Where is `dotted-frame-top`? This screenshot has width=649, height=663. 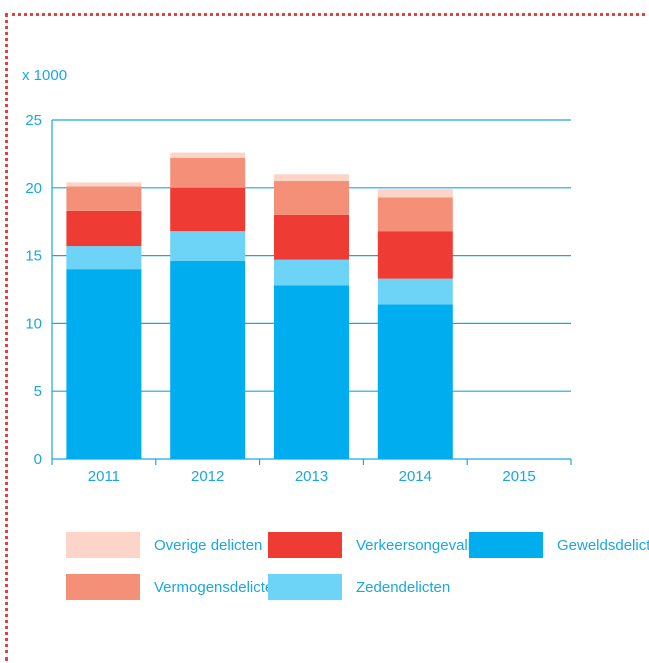 dotted-frame-top is located at coordinates (325, 14).